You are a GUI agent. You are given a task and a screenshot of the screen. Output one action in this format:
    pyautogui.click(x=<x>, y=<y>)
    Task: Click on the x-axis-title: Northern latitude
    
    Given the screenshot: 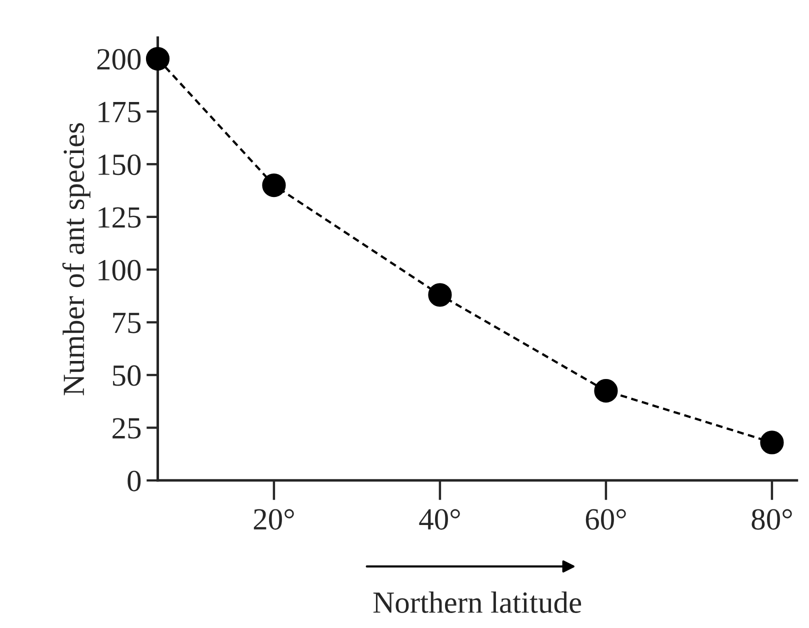 What is the action you would take?
    pyautogui.click(x=477, y=602)
    